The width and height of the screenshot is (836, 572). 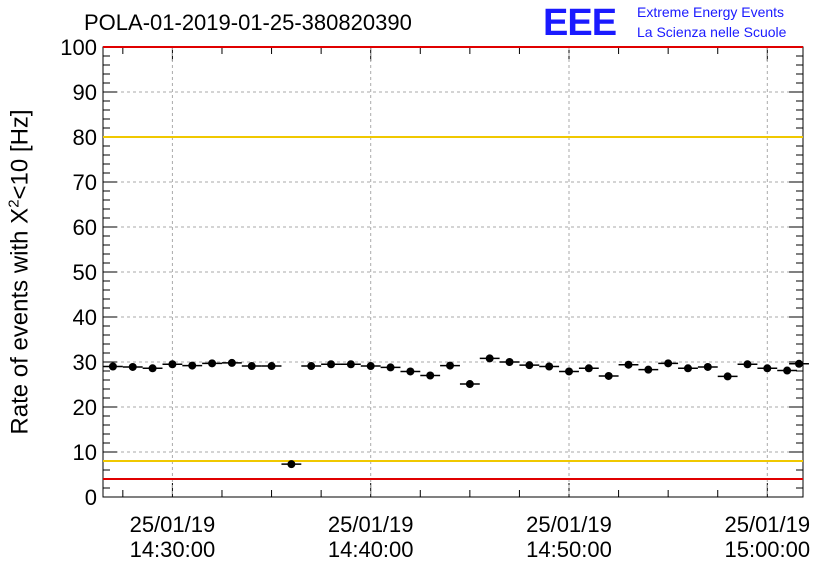 I want to click on y-tick-label: 90, so click(x=85, y=92).